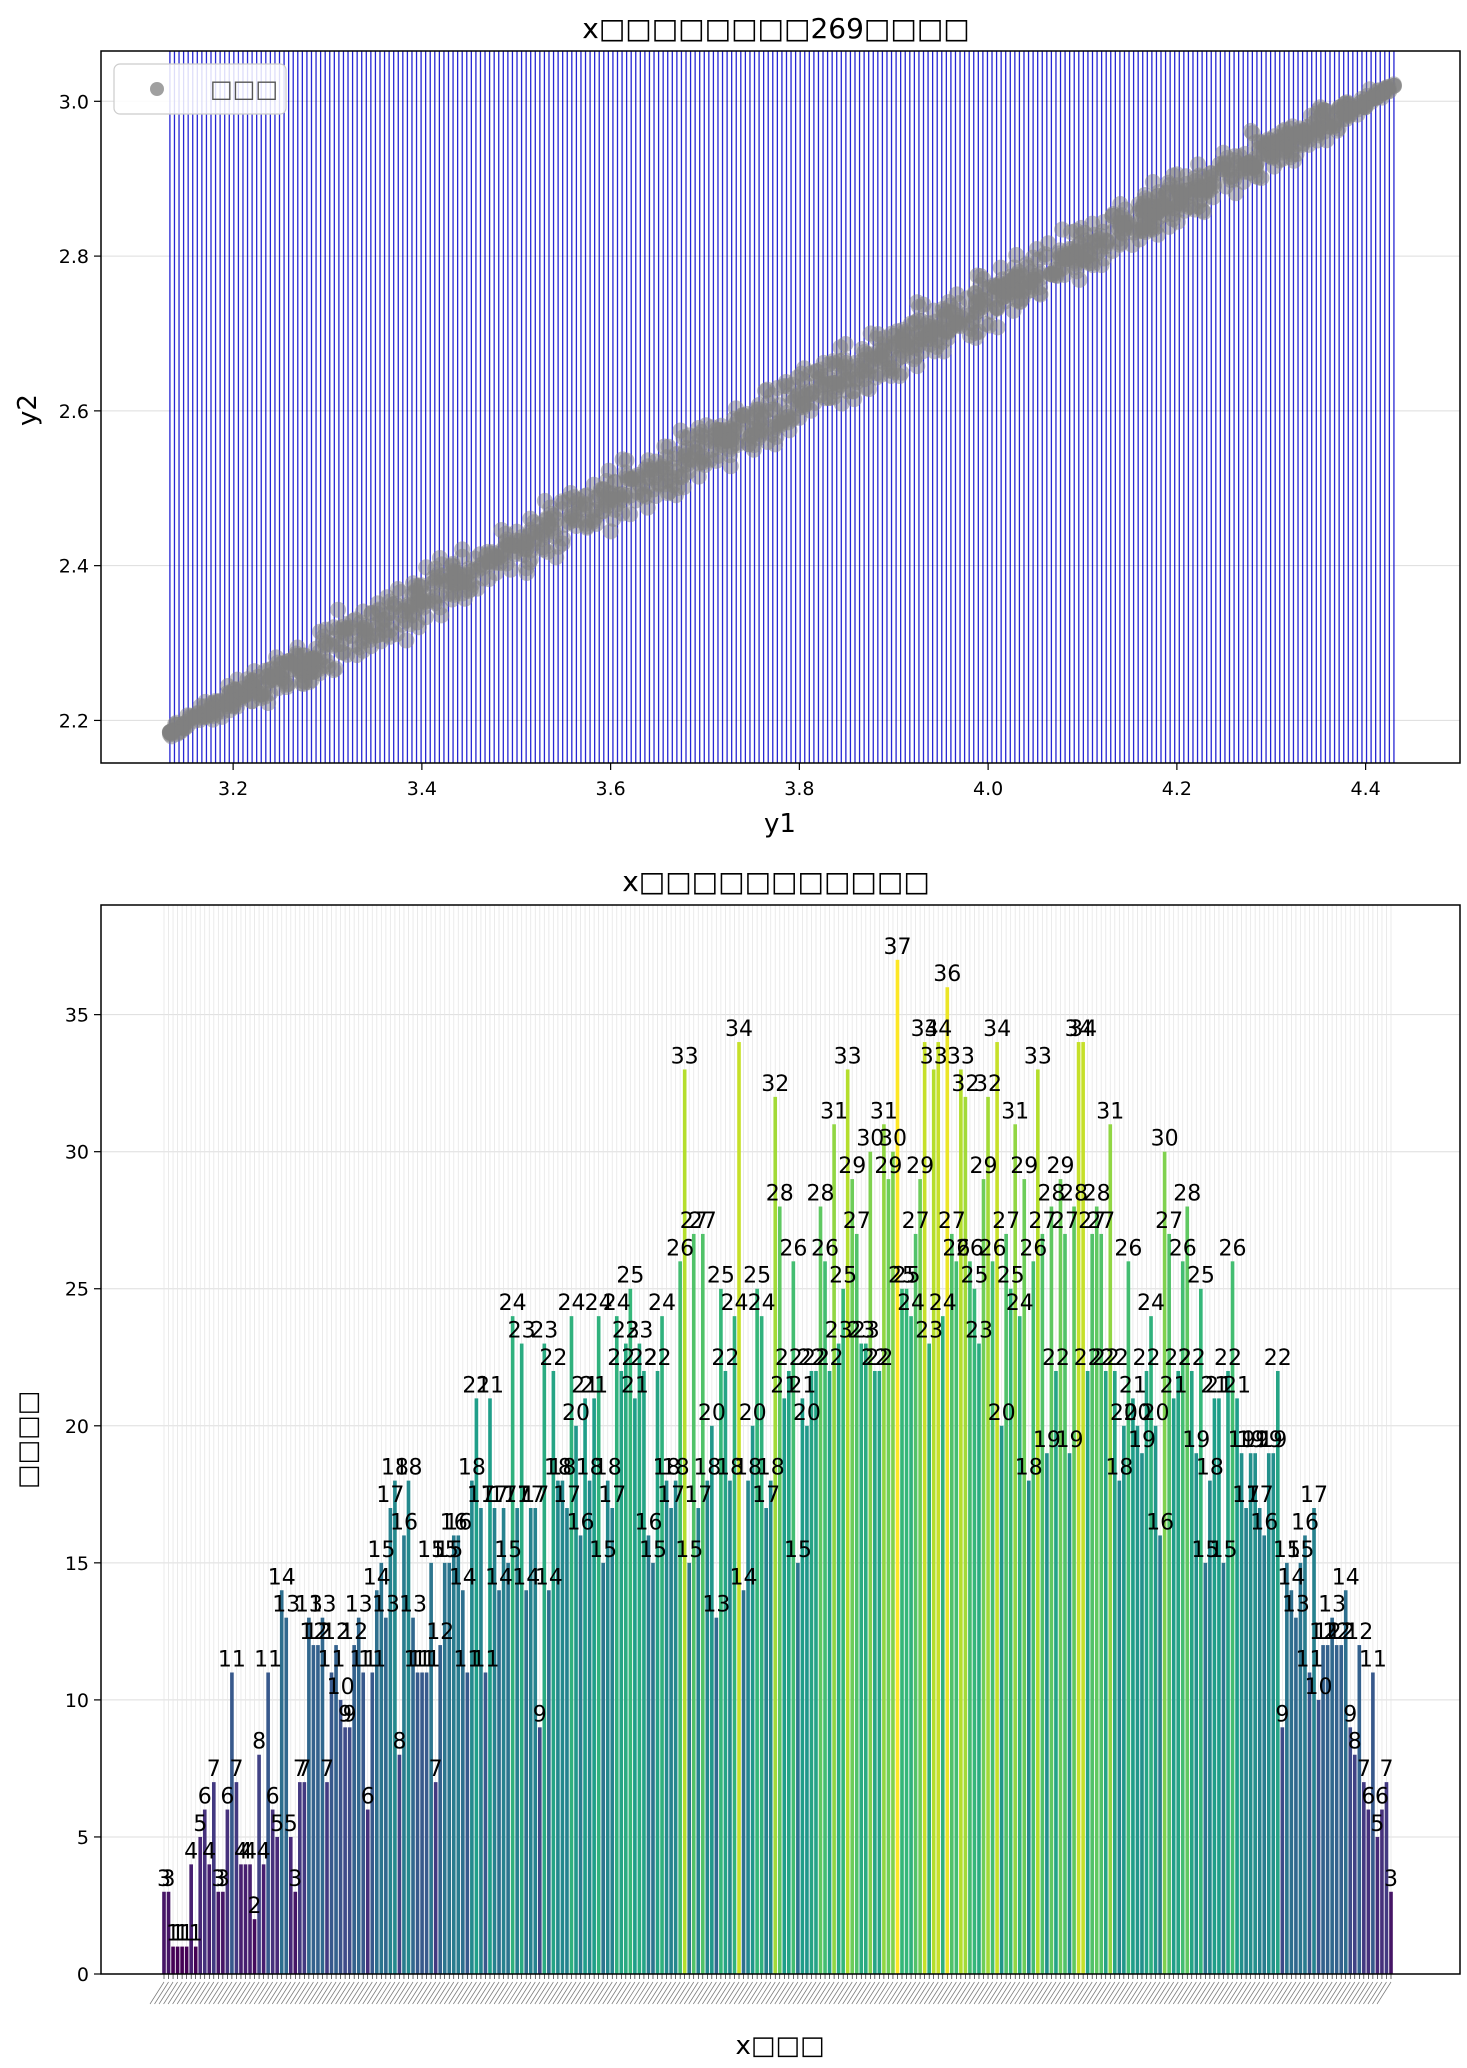 The image size is (1467, 2068). What do you see at coordinates (834, 1111) in the screenshot?
I see `bar-value-label: 31` at bounding box center [834, 1111].